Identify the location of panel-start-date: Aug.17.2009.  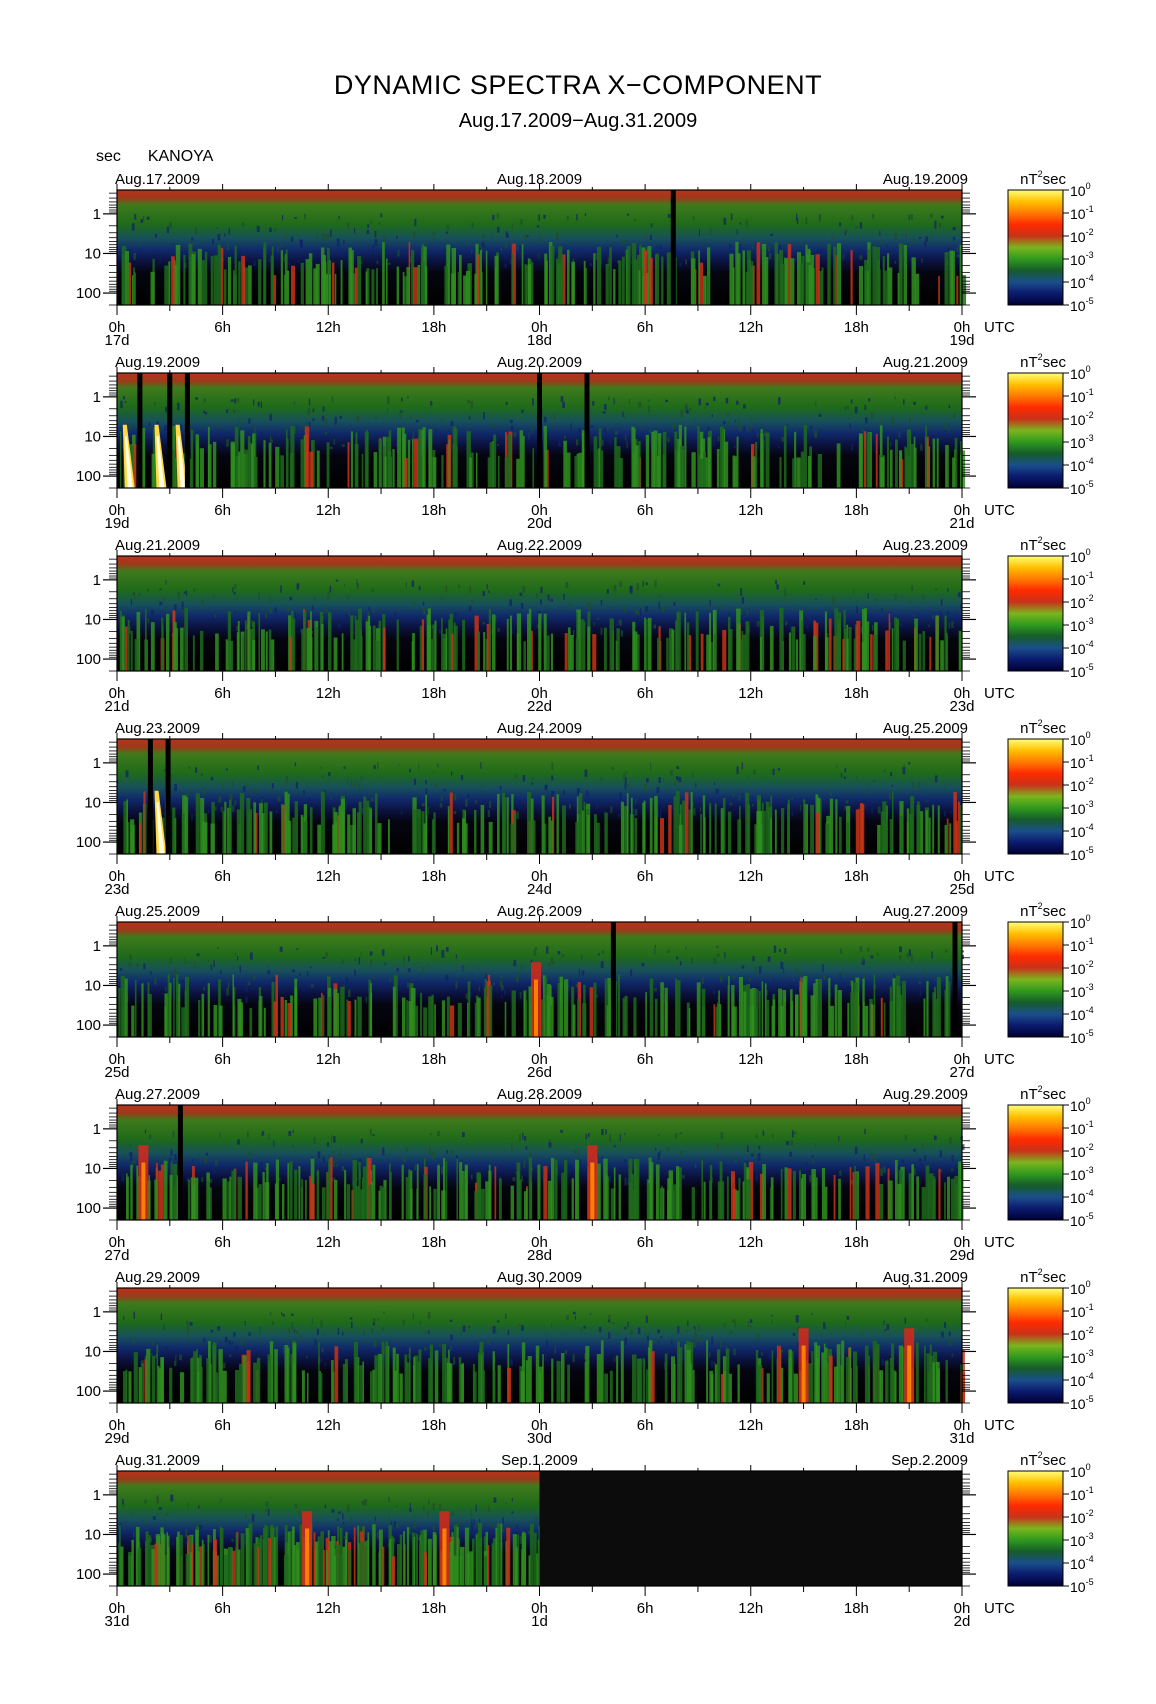
(157, 179).